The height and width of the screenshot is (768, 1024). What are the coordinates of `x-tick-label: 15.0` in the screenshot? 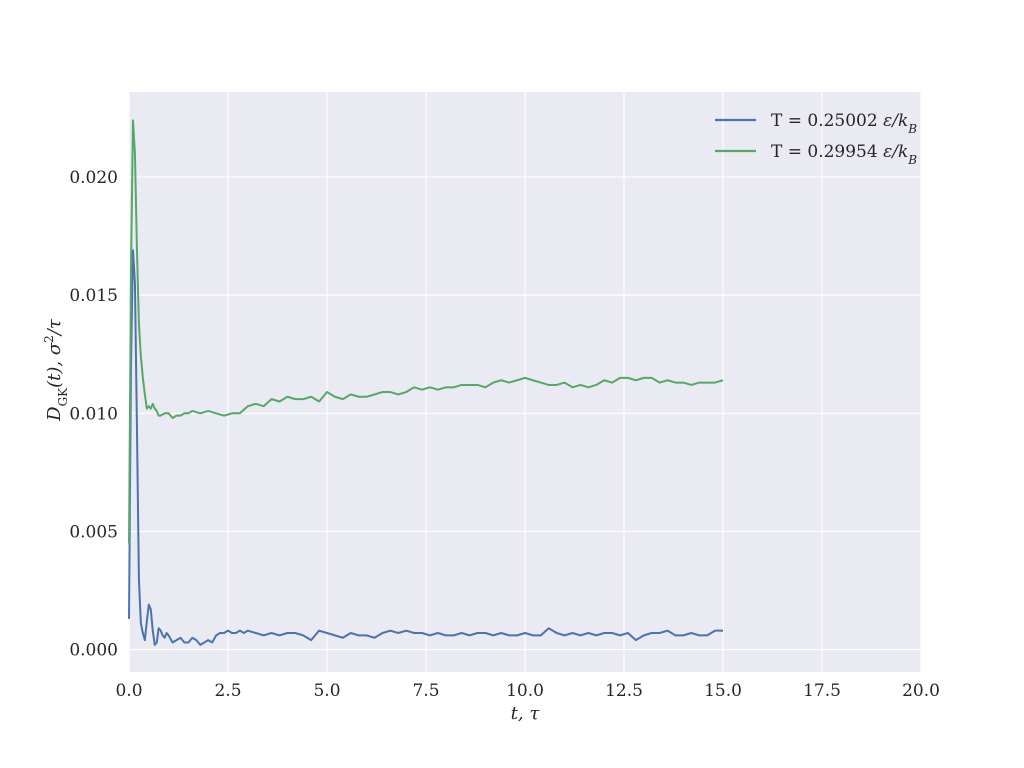 It's located at (723, 691).